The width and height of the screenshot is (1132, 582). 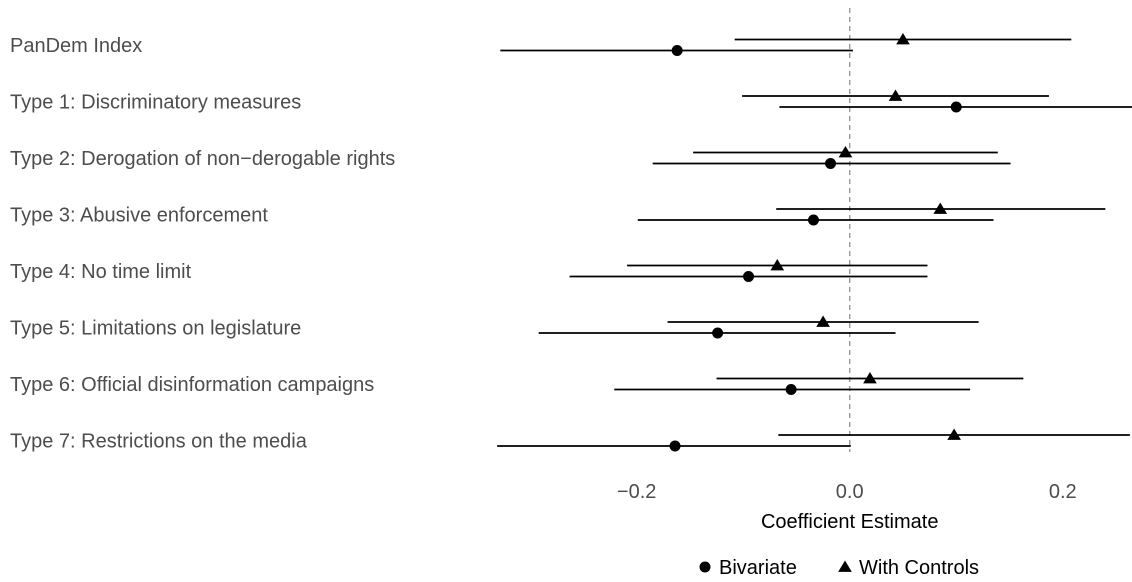 What do you see at coordinates (155, 103) in the screenshot?
I see `category-label: Type 1: Discriminatory measures` at bounding box center [155, 103].